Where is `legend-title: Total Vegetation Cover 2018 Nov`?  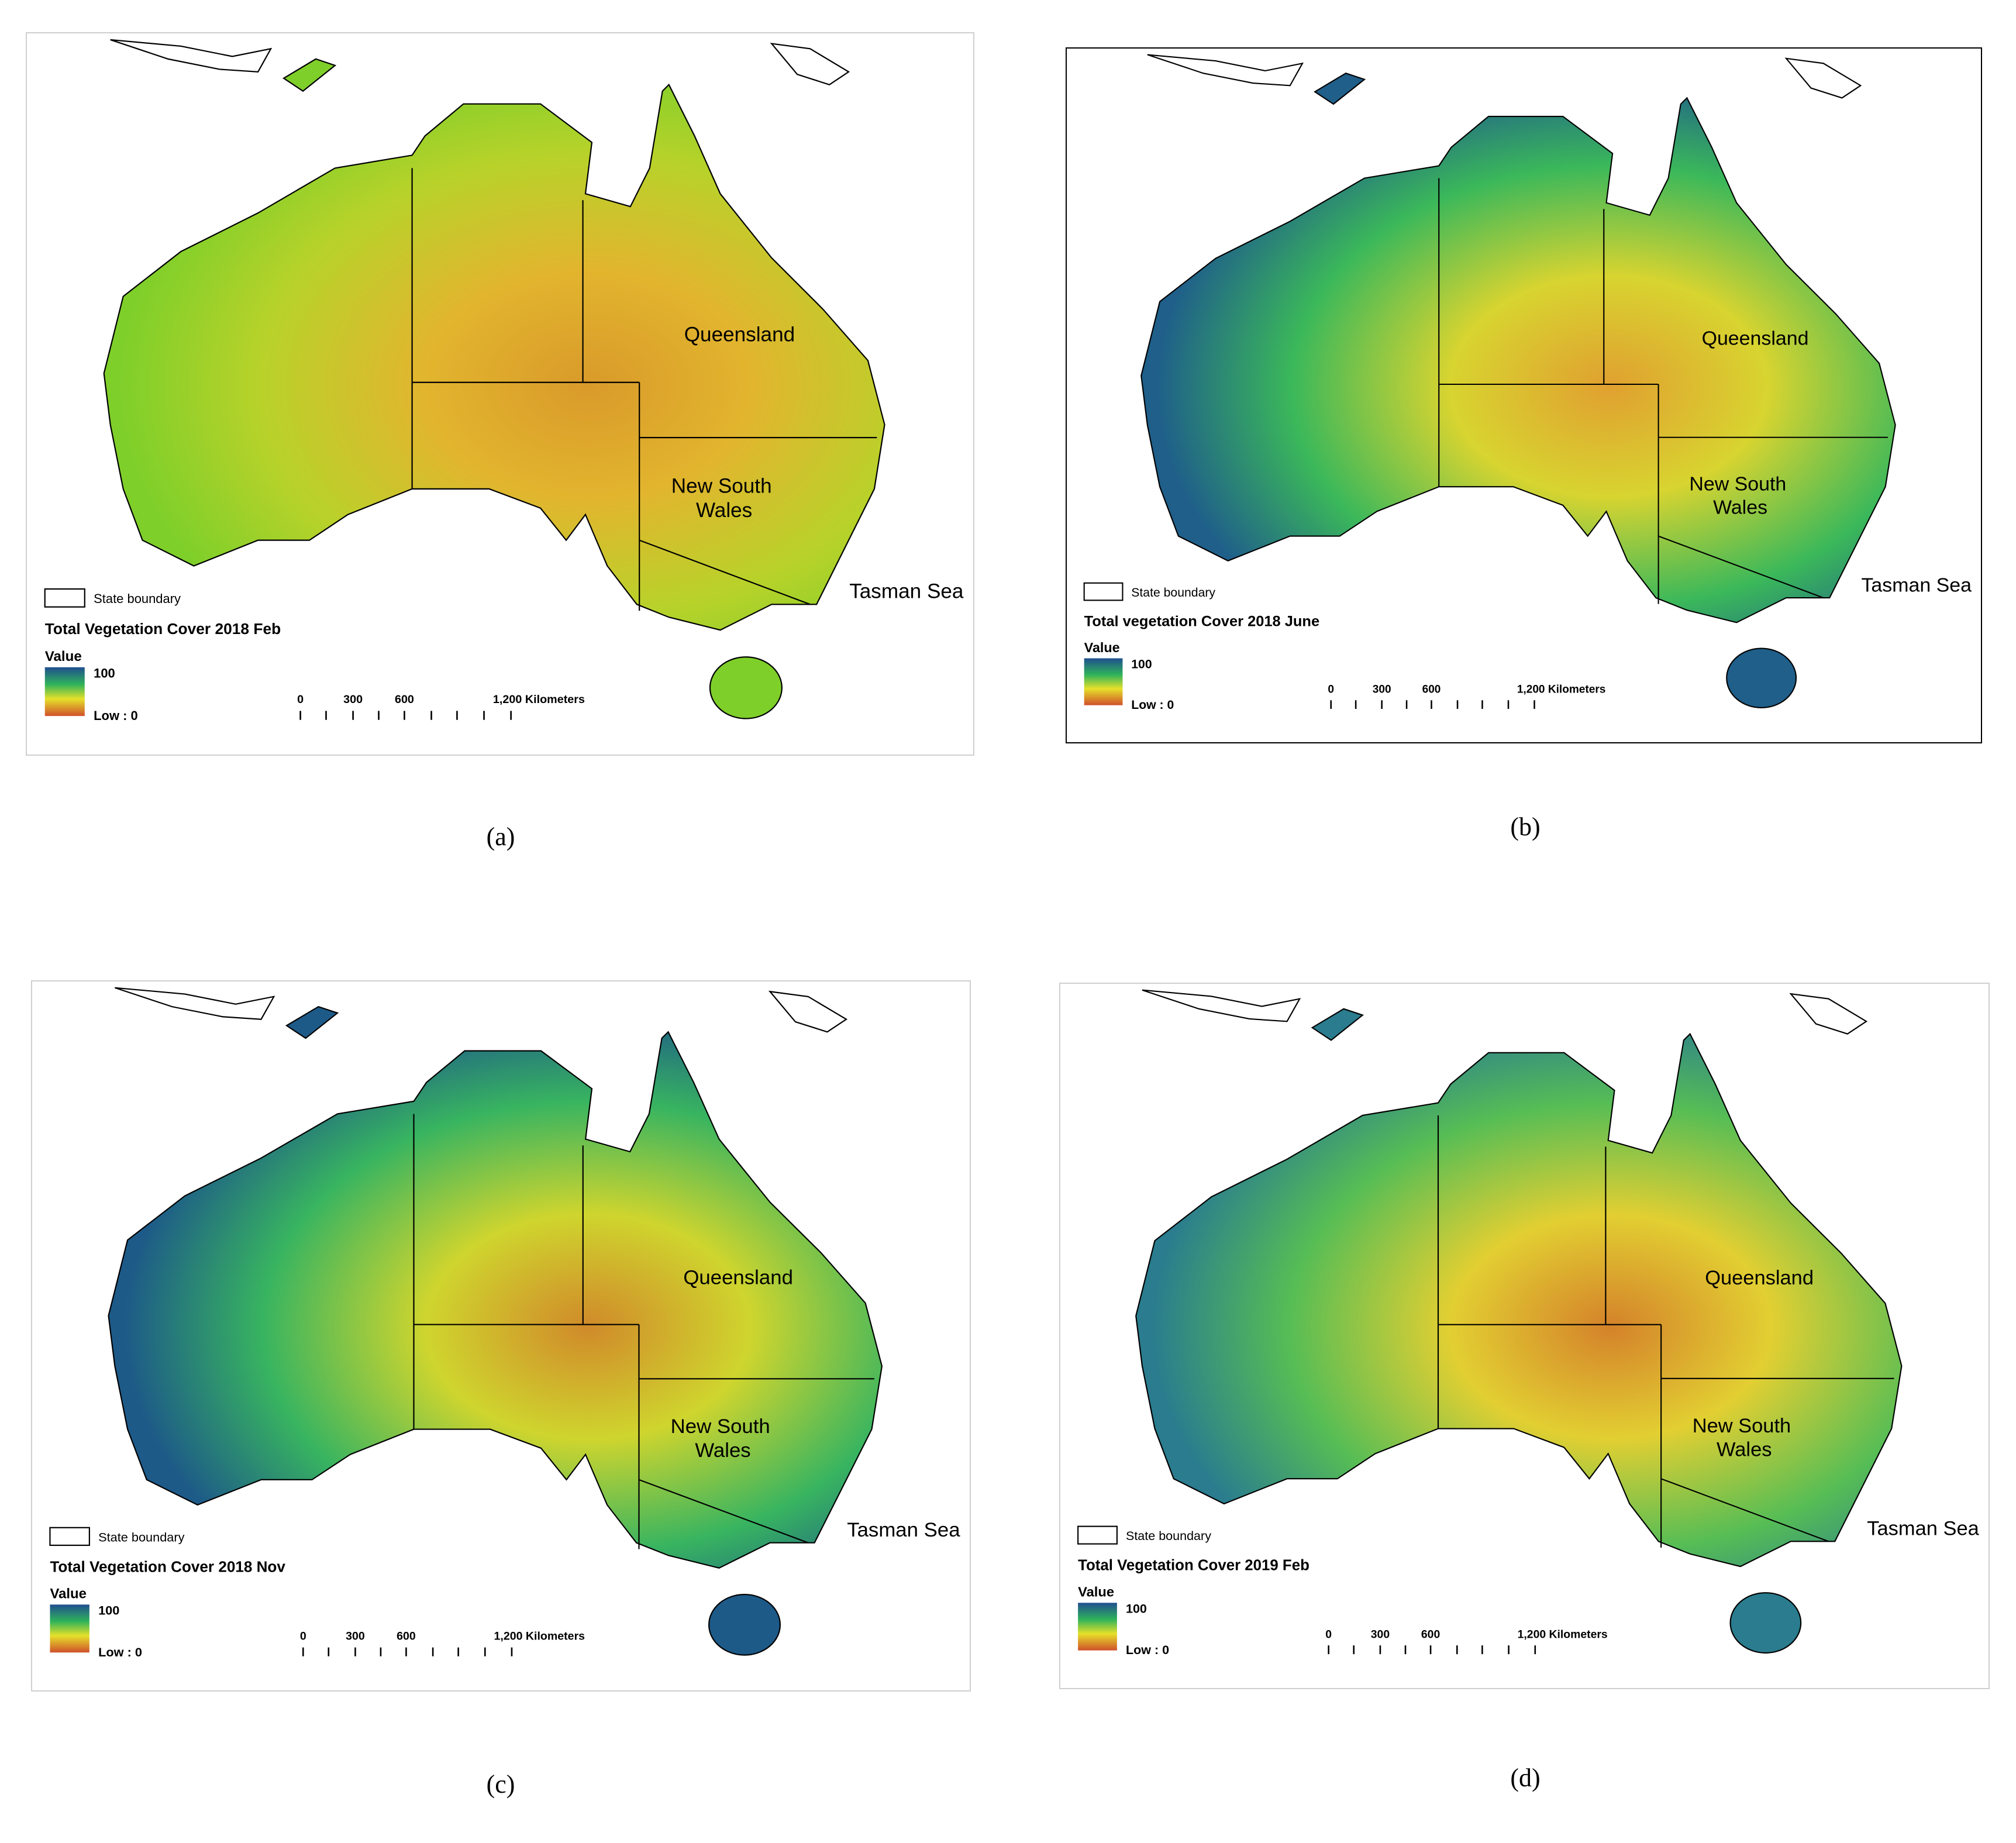
legend-title: Total Vegetation Cover 2018 Nov is located at coordinates (167, 1566).